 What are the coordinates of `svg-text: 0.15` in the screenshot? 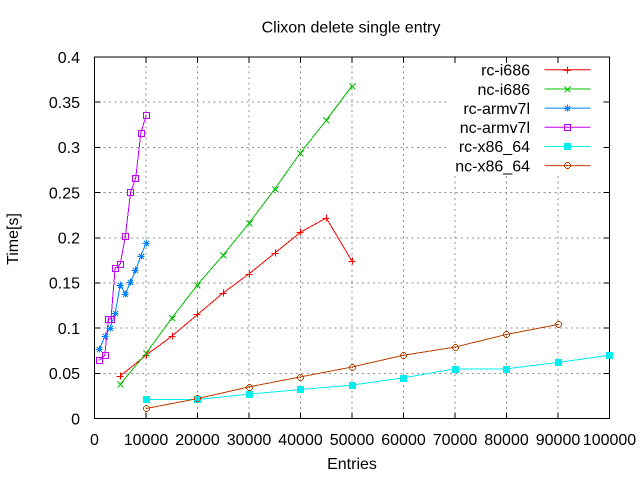 It's located at (64, 284).